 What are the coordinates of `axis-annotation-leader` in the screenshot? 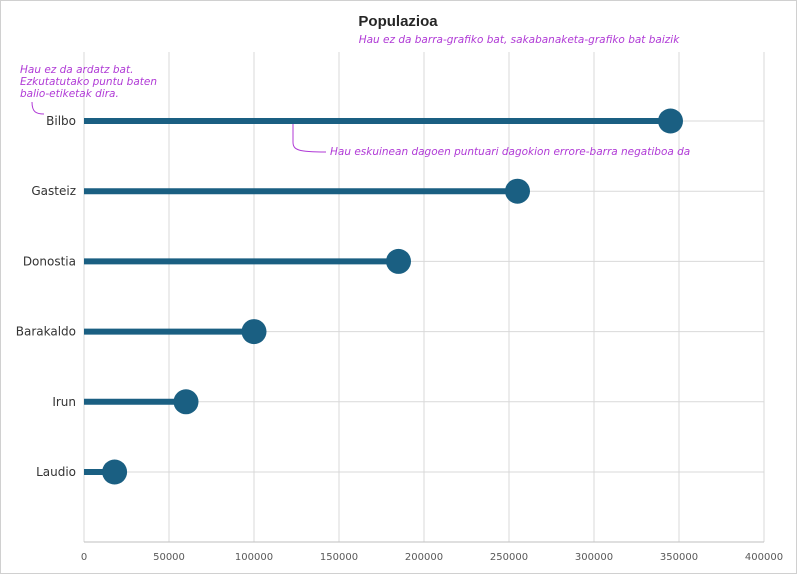 It's located at (38, 108).